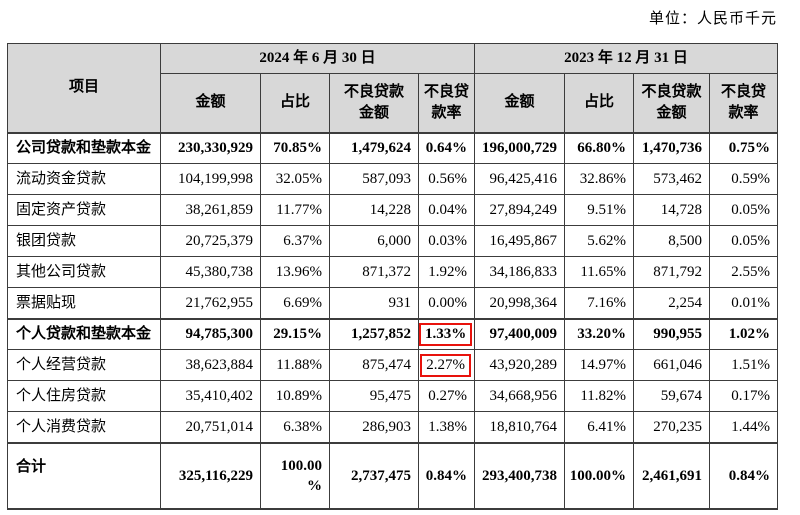  I want to click on cell-value: 2,254, so click(672, 303).